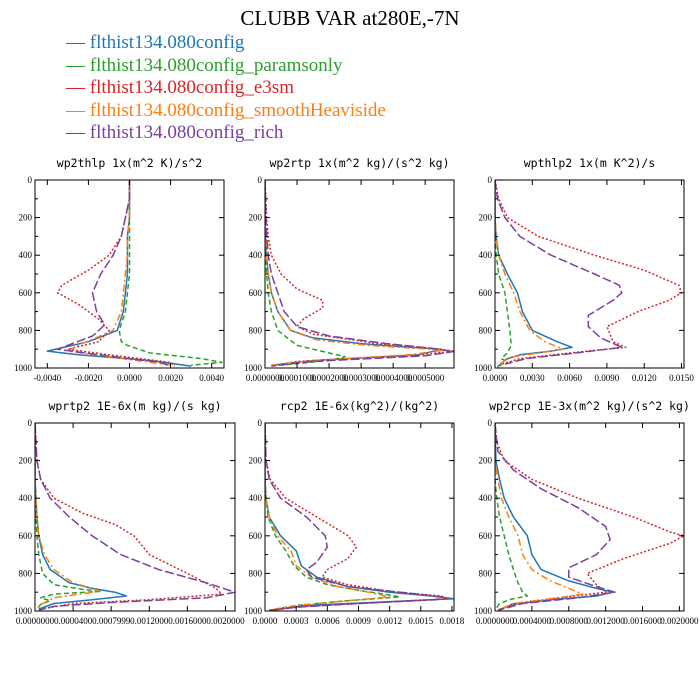 The height and width of the screenshot is (700, 700). What do you see at coordinates (359, 406) in the screenshot?
I see `panel-title: rcp2 1E-6x(kg^2)/(kg^2)` at bounding box center [359, 406].